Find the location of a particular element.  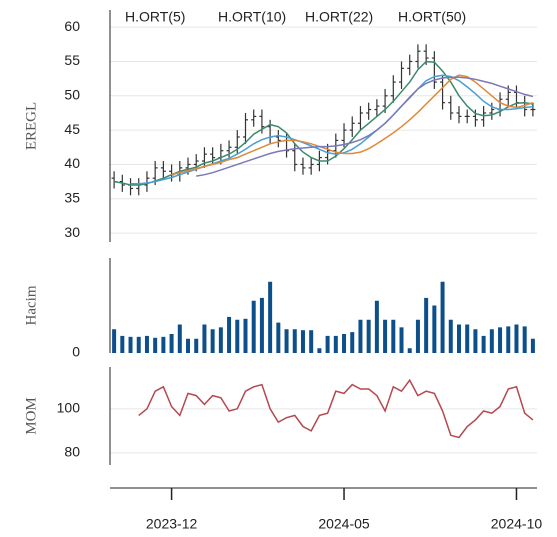

y-tick-label: 35 is located at coordinates (72, 197).